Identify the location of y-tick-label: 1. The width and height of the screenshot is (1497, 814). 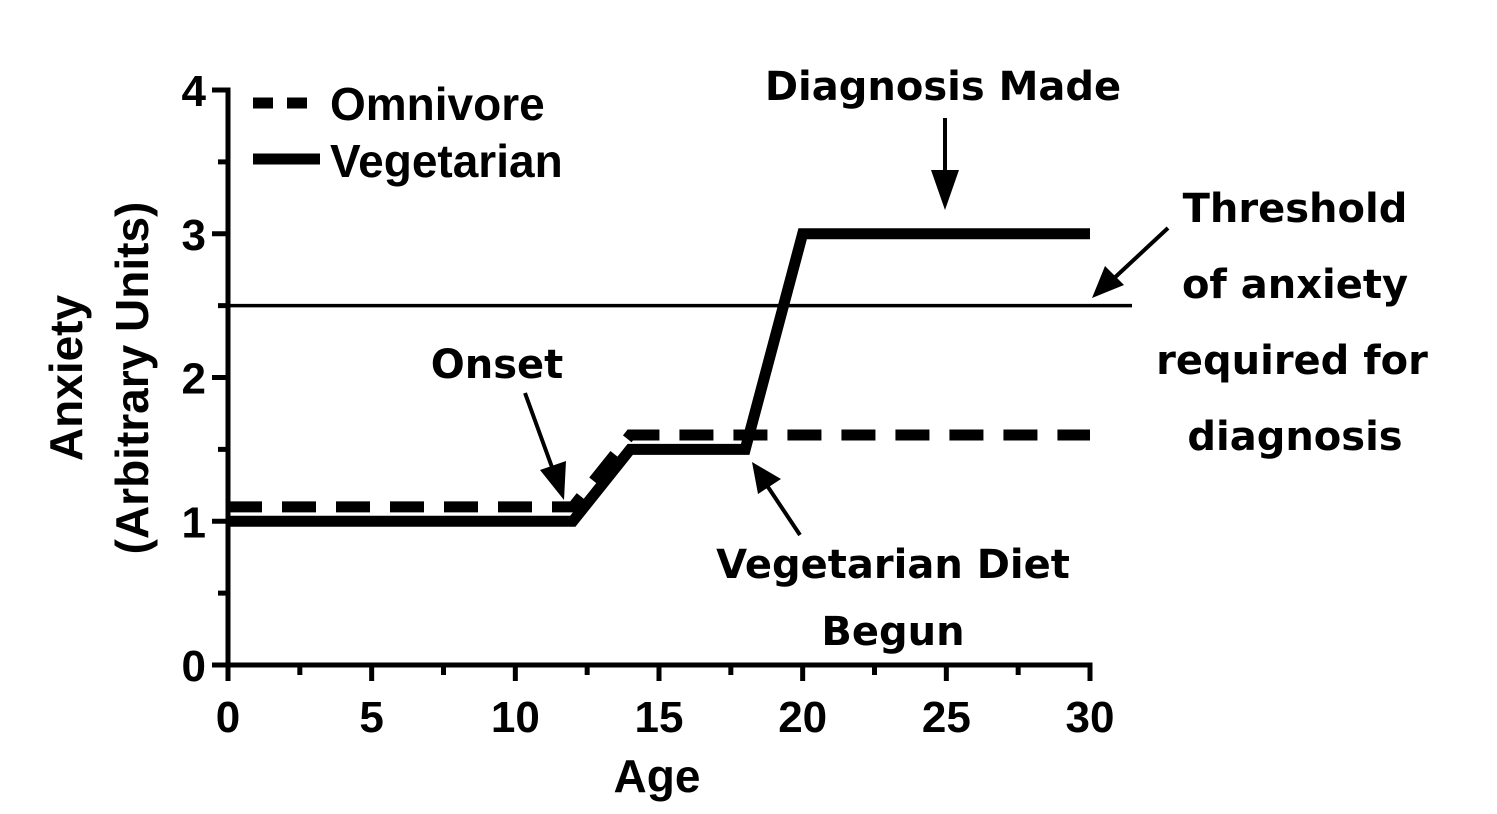
(194, 522).